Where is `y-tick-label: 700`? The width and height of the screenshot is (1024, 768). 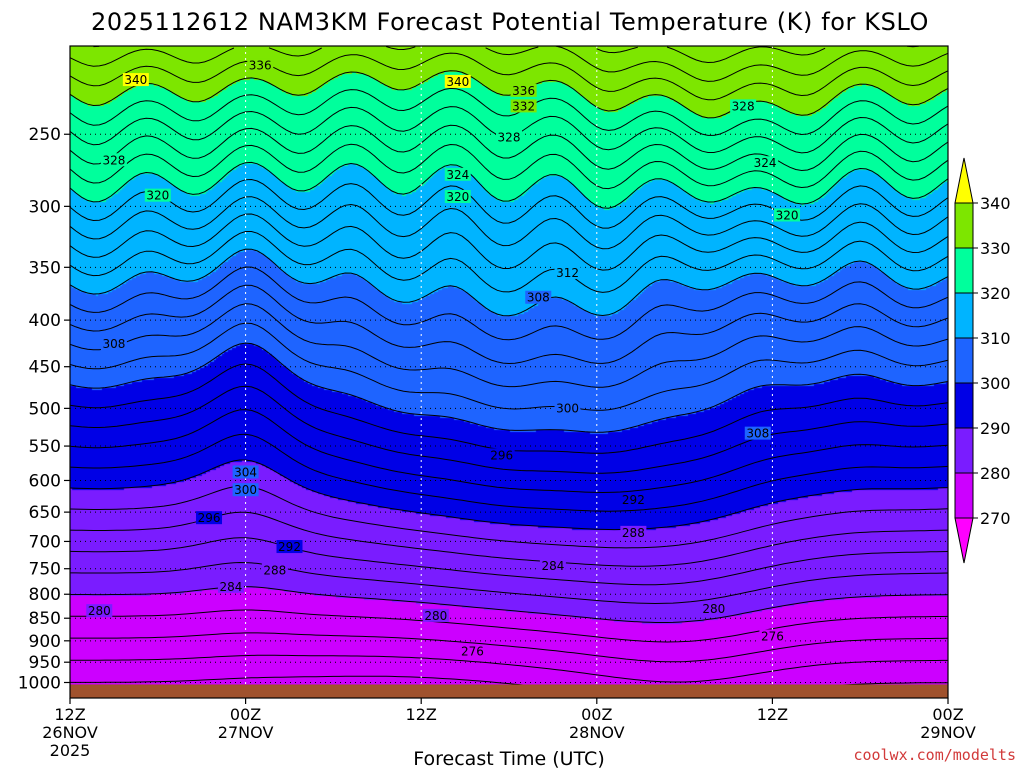 y-tick-label: 700 is located at coordinates (45, 542).